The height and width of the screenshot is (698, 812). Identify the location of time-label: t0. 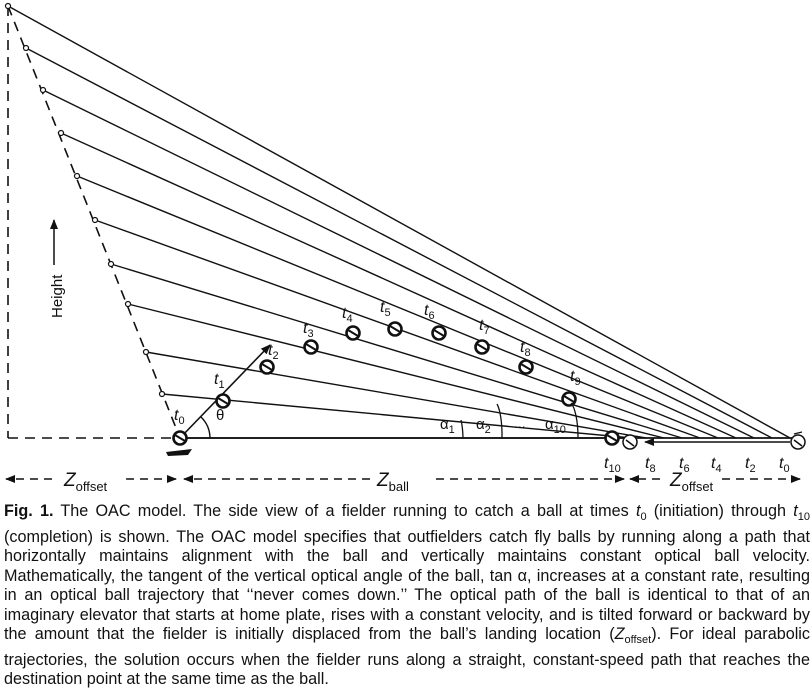
(179, 417).